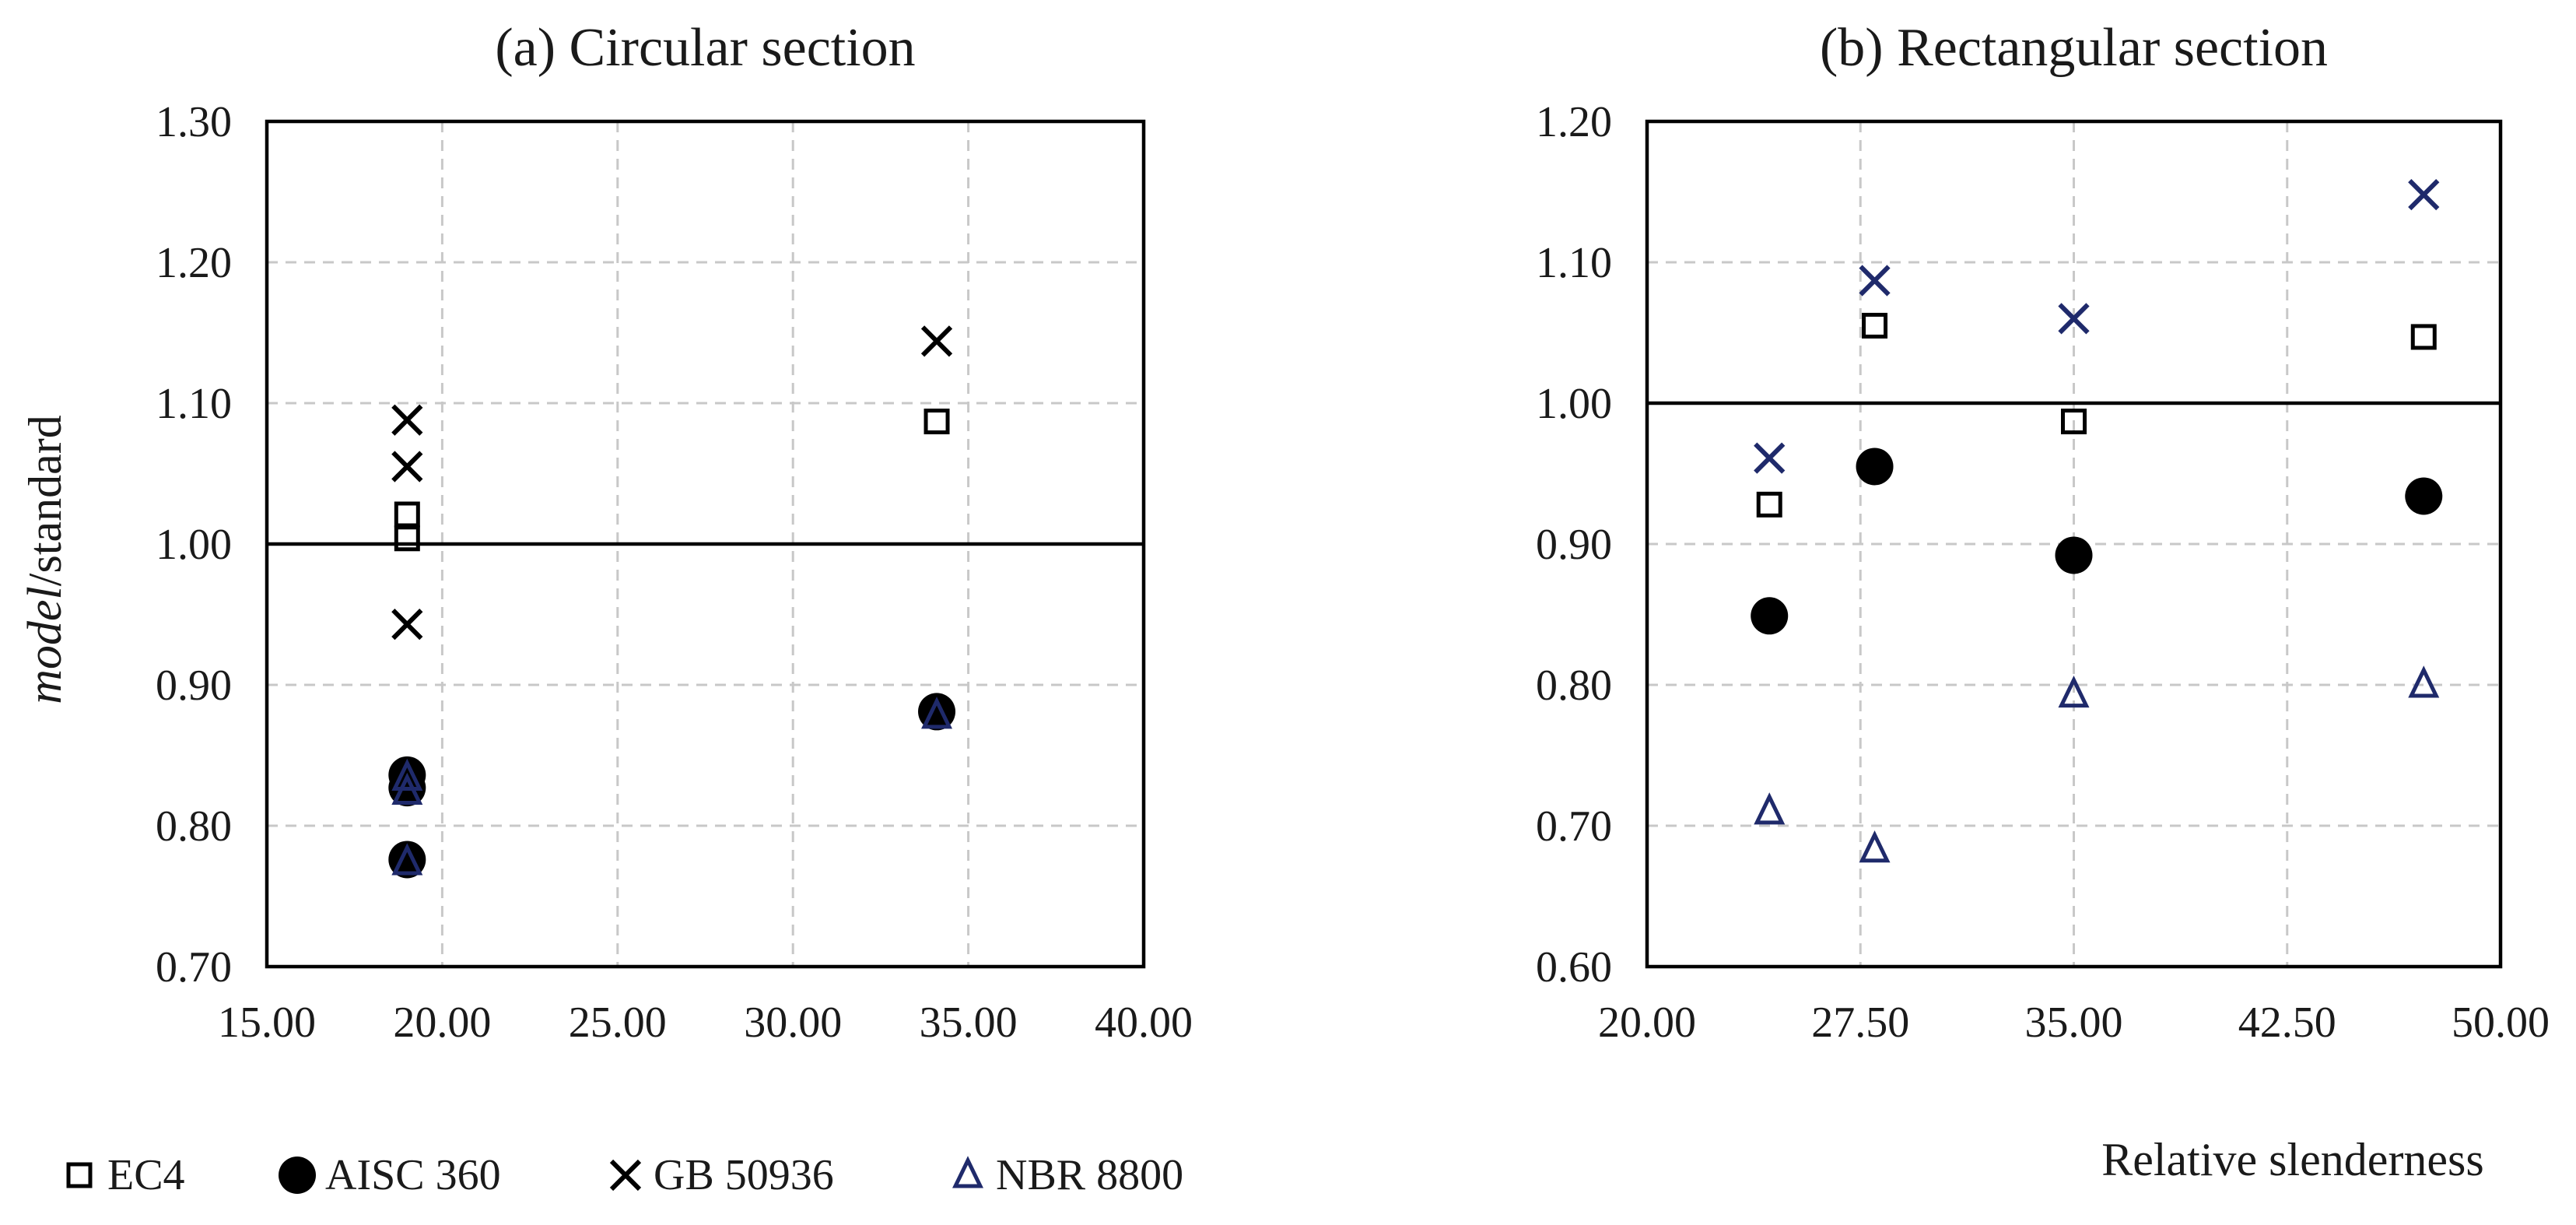 Image resolution: width=2576 pixels, height=1225 pixels. Describe the element at coordinates (1144, 1023) in the screenshot. I see `x-tick-label: 40.00` at that location.